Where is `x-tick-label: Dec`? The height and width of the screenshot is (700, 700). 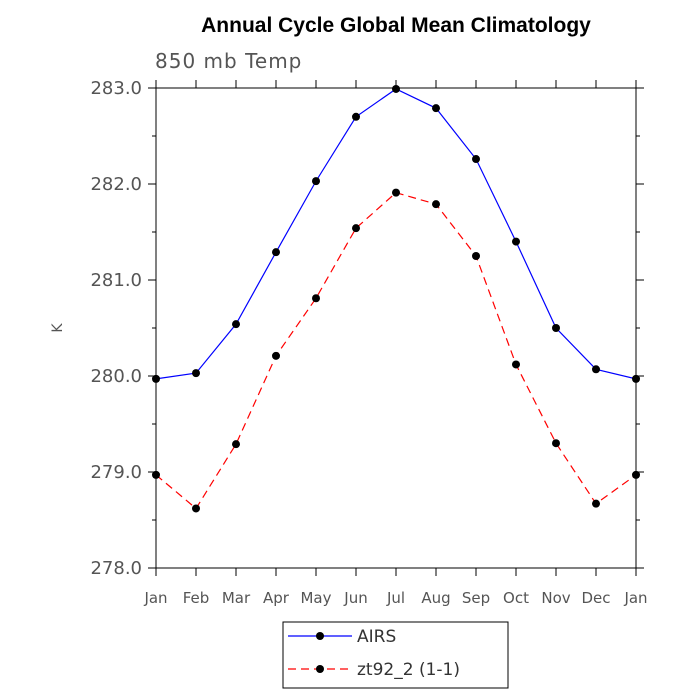
x-tick-label: Dec is located at coordinates (595, 598).